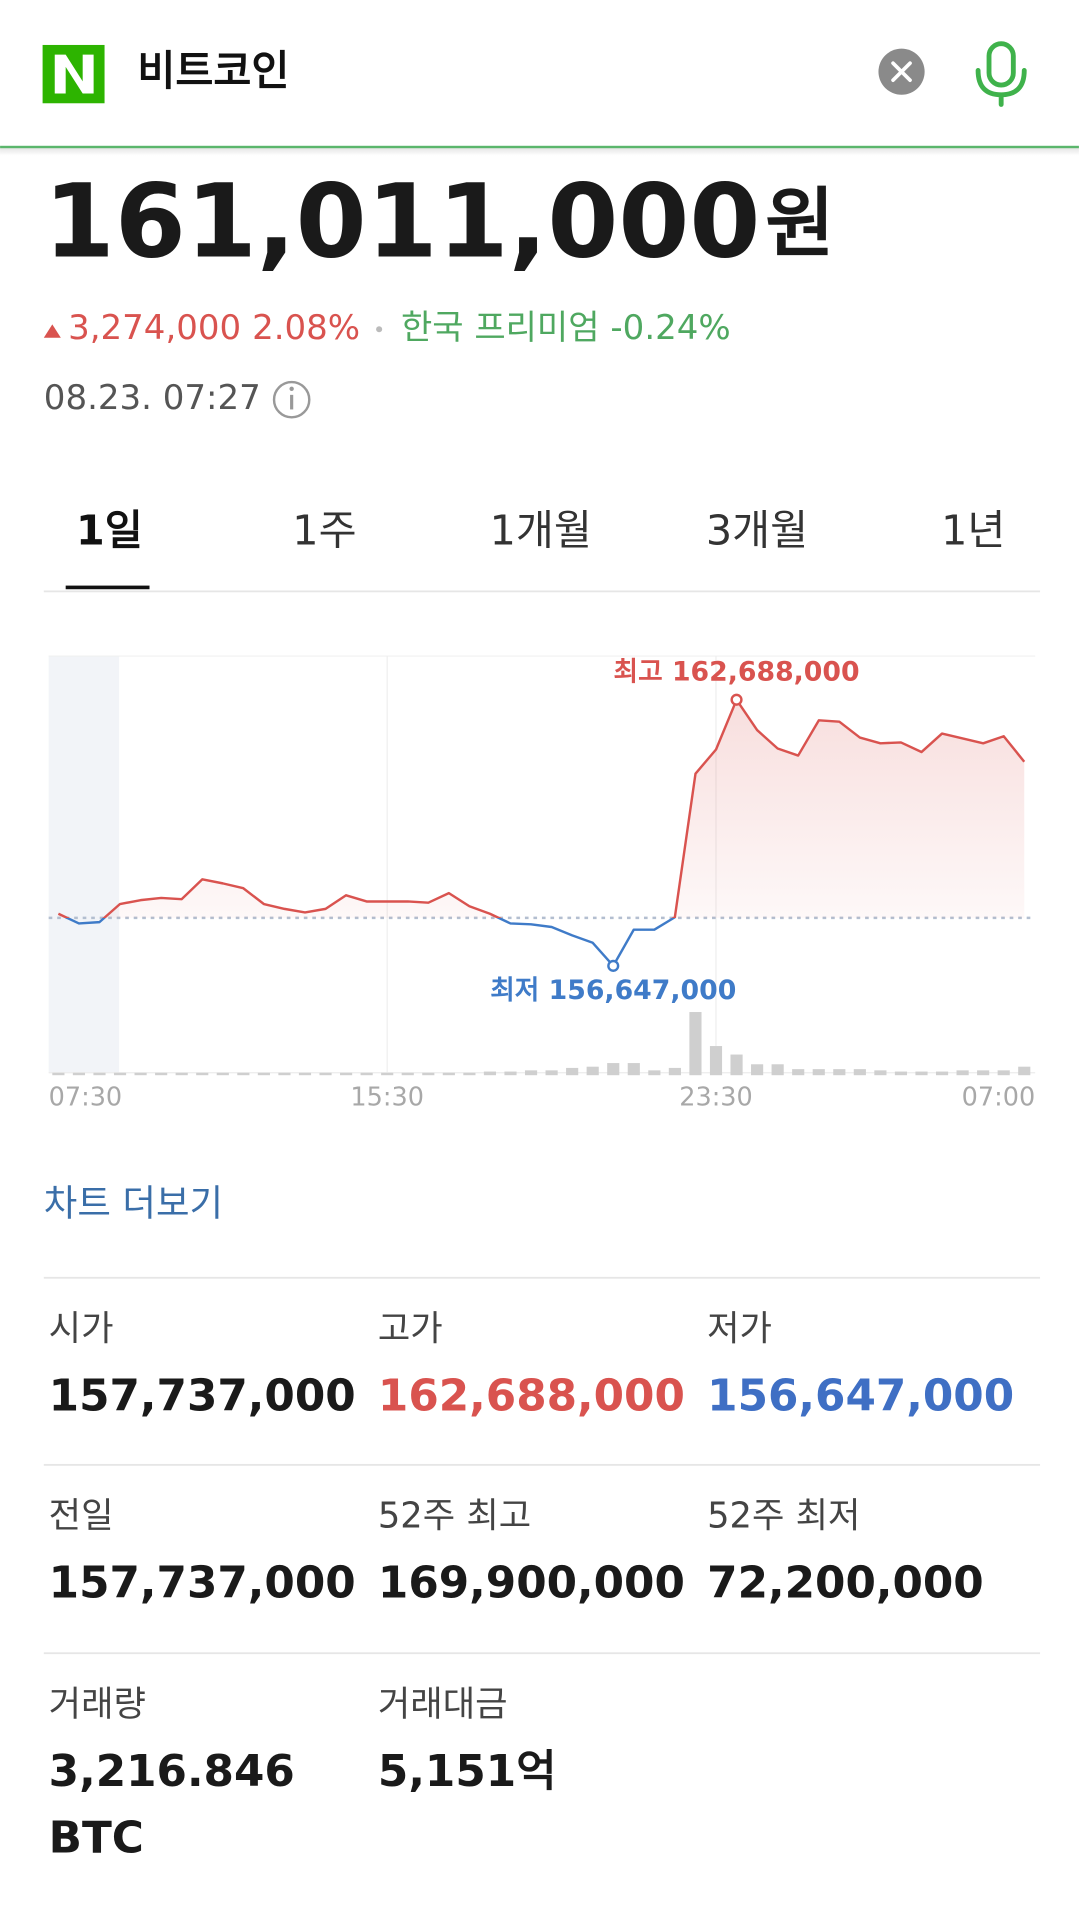  I want to click on current-price: 161,011,000원, so click(439, 221).